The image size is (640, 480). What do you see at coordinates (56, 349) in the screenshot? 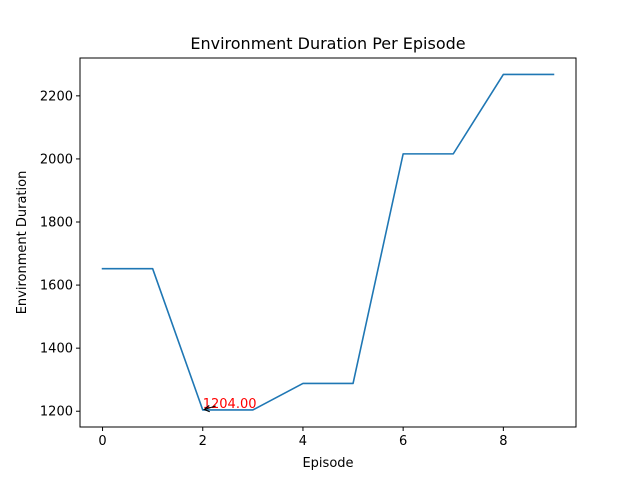
I see `y-tick-label: 1400` at bounding box center [56, 349].